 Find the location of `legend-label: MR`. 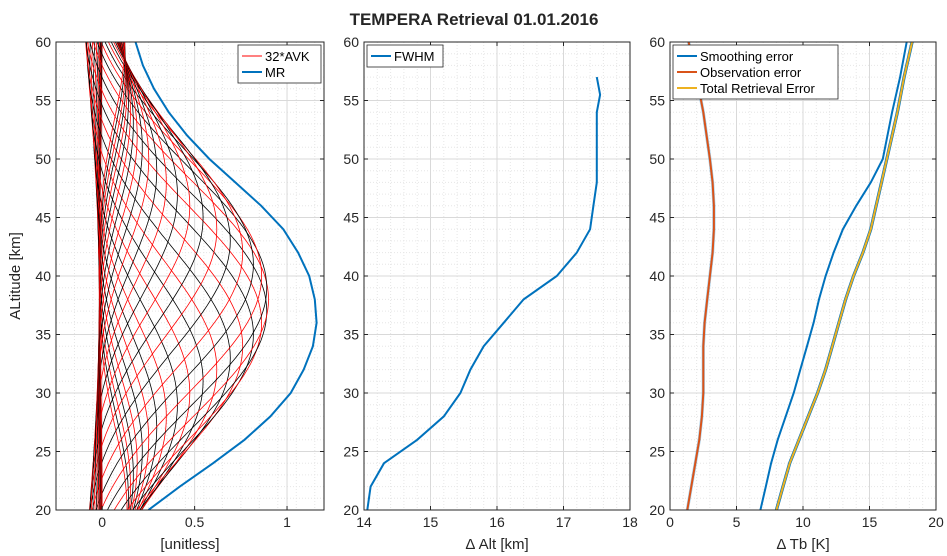

legend-label: MR is located at coordinates (275, 72).